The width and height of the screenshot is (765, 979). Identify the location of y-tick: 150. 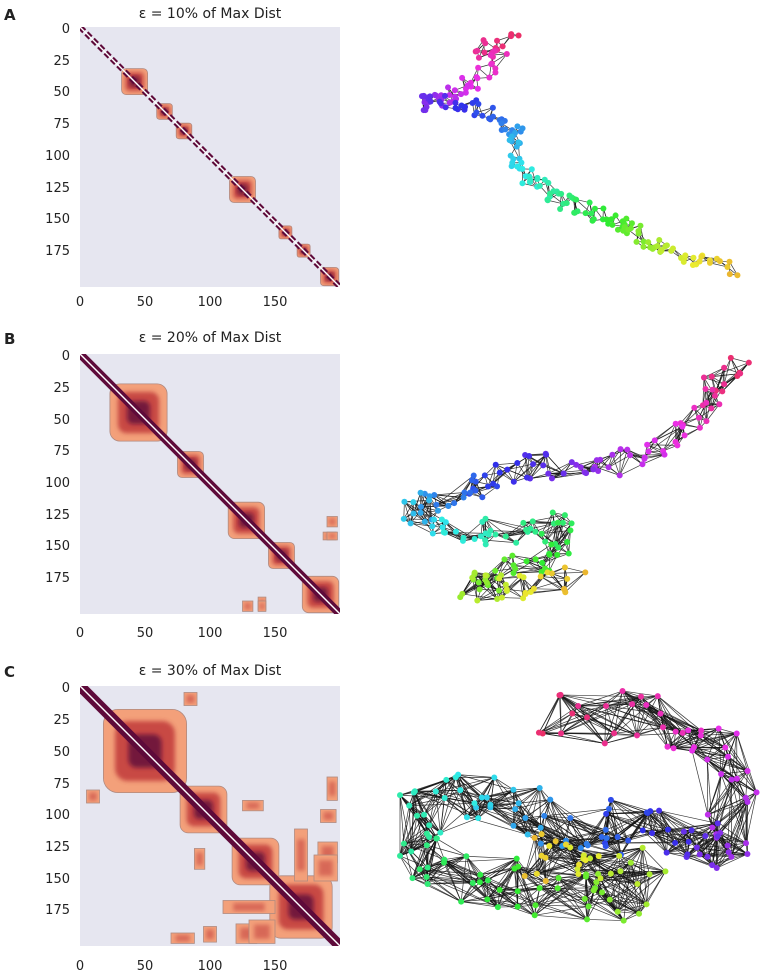
(57, 546).